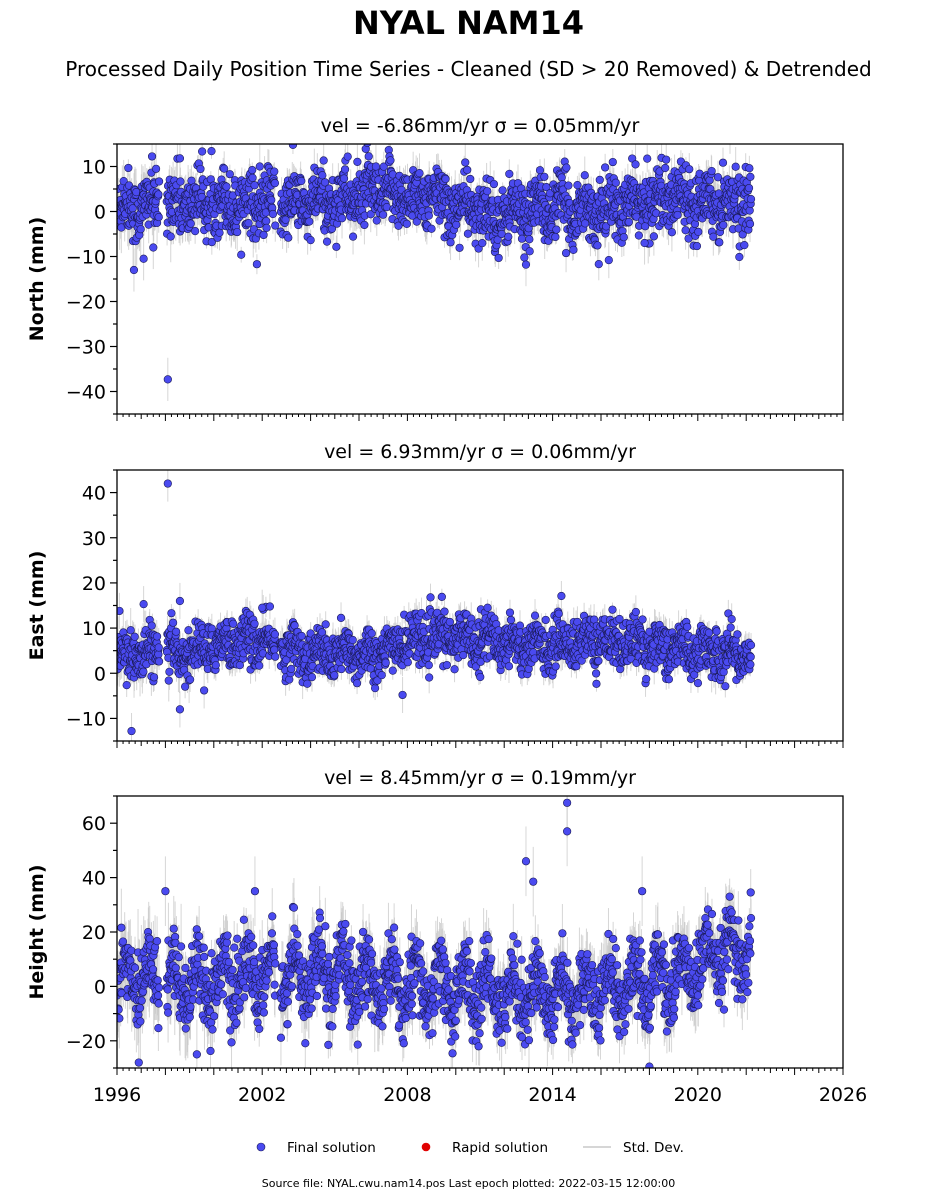 Image resolution: width=937 pixels, height=1200 pixels. I want to click on y-tick-label: 0, so click(100, 213).